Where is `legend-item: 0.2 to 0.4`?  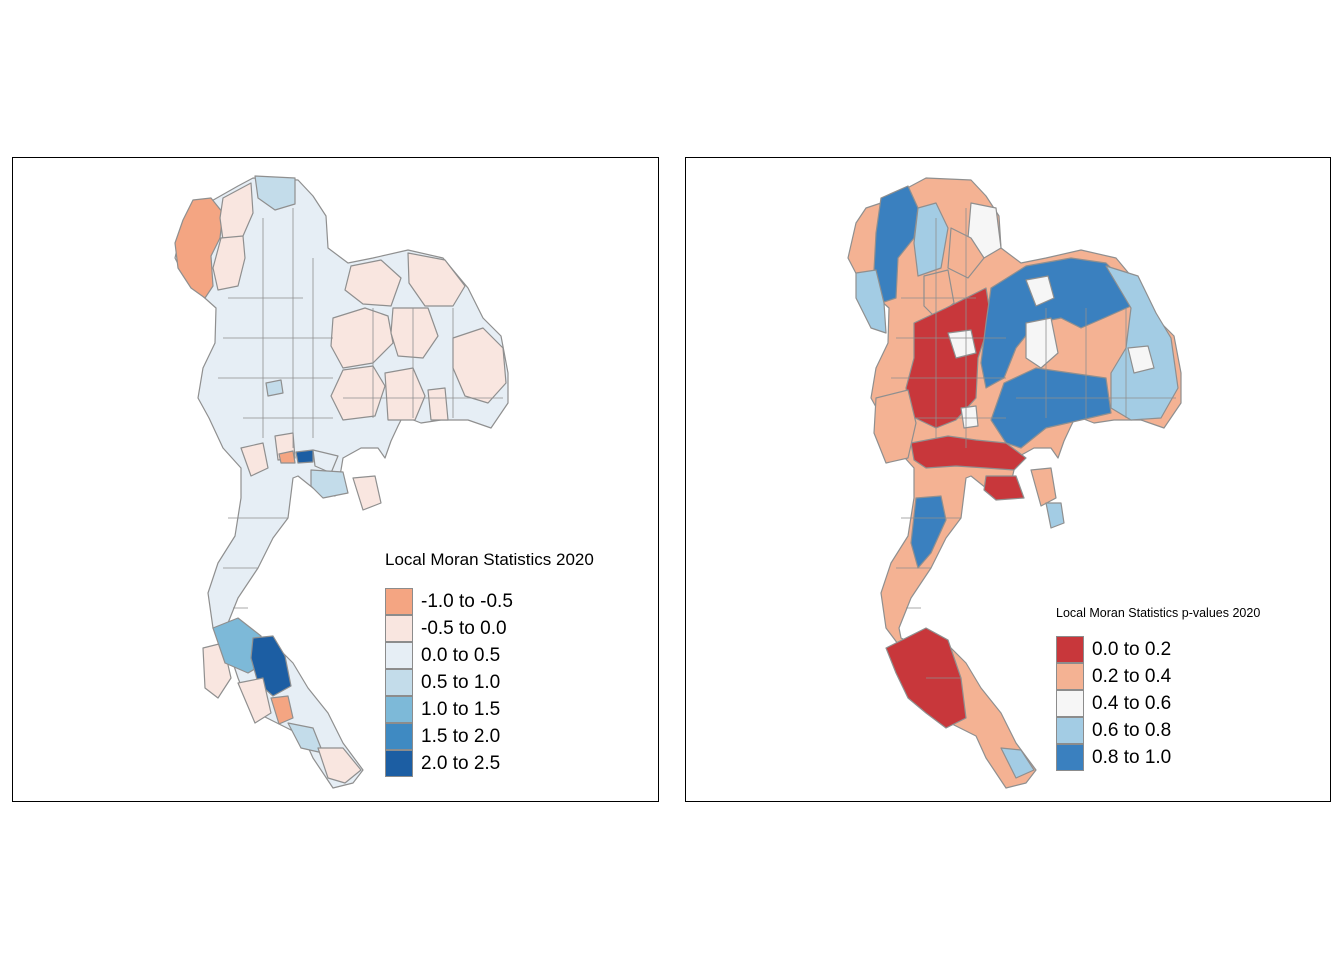
legend-item: 0.2 to 0.4 is located at coordinates (1158, 676).